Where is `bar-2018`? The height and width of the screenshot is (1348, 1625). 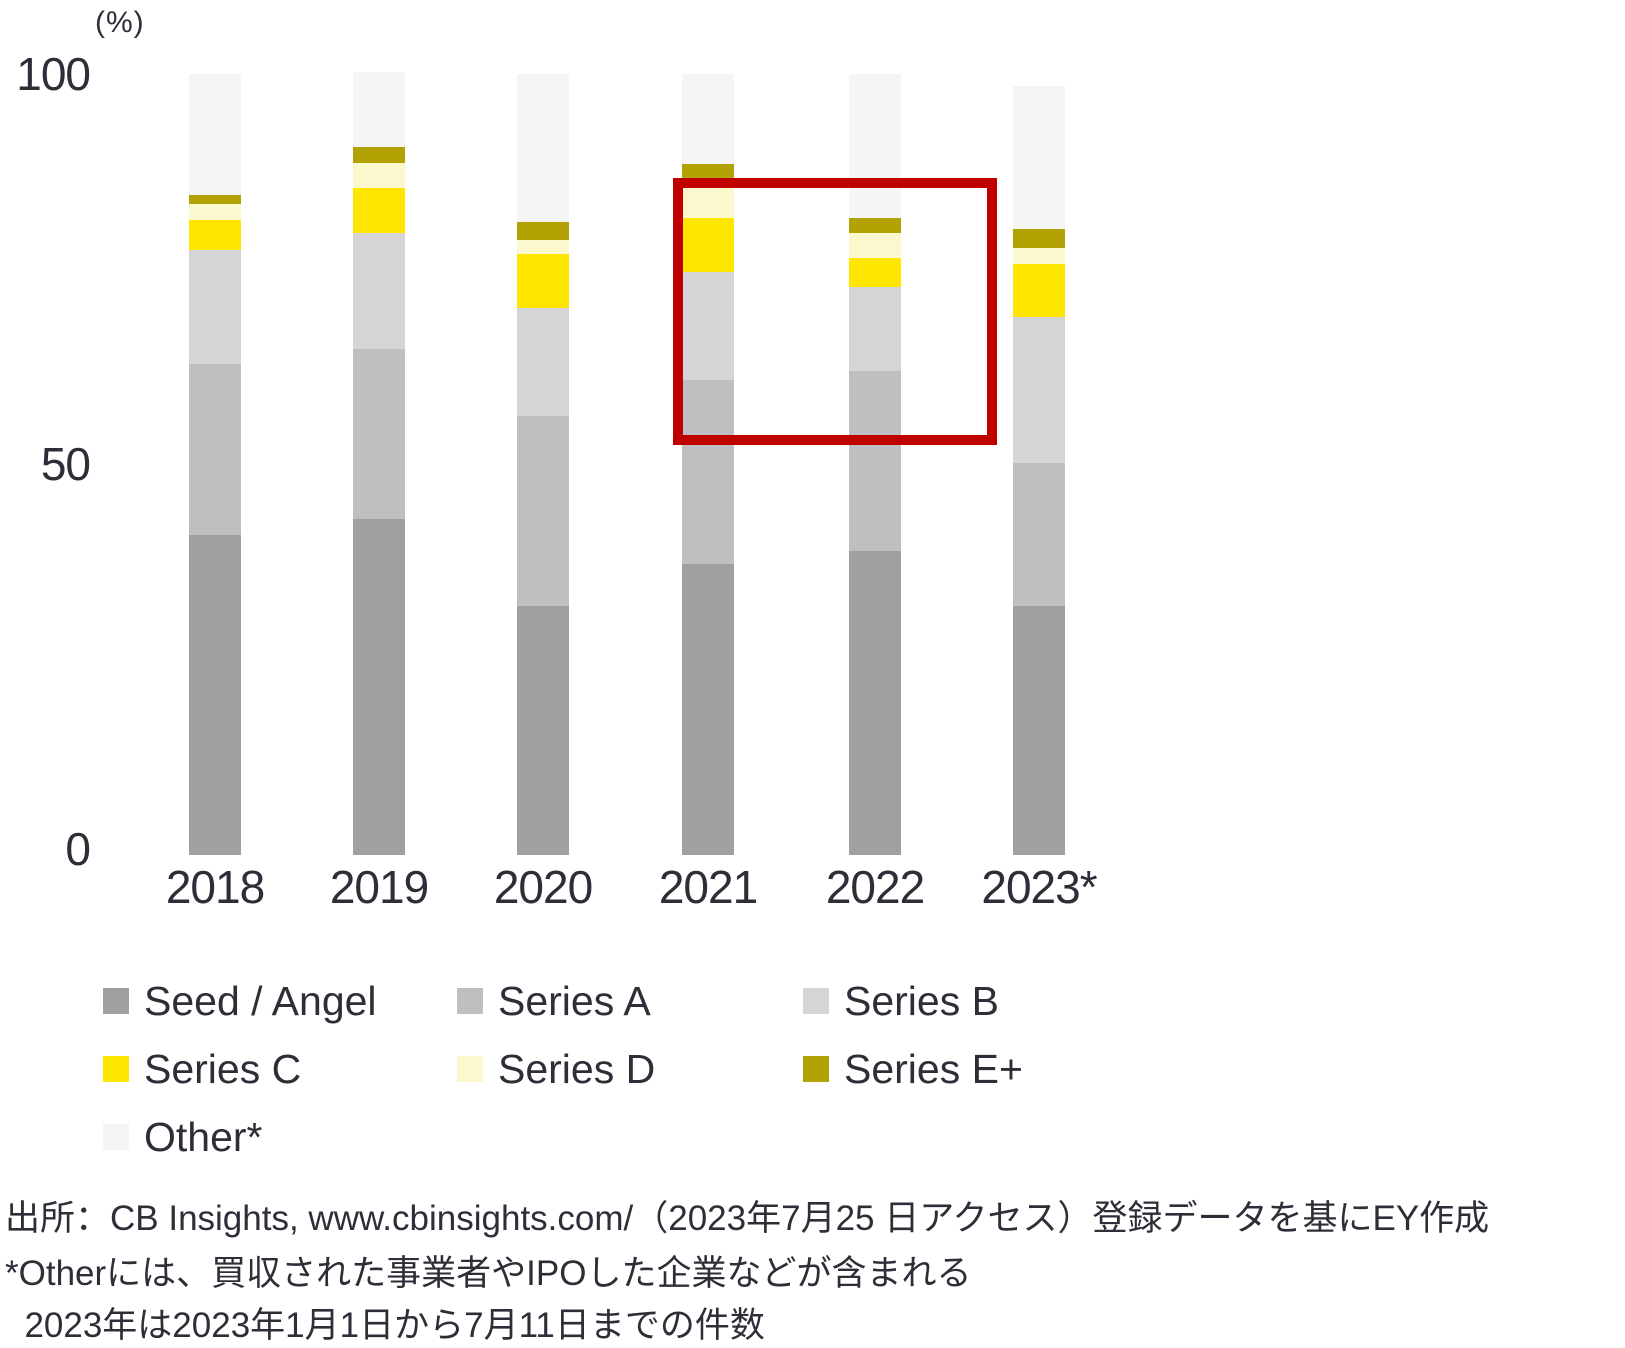 bar-2018 is located at coordinates (215, 464).